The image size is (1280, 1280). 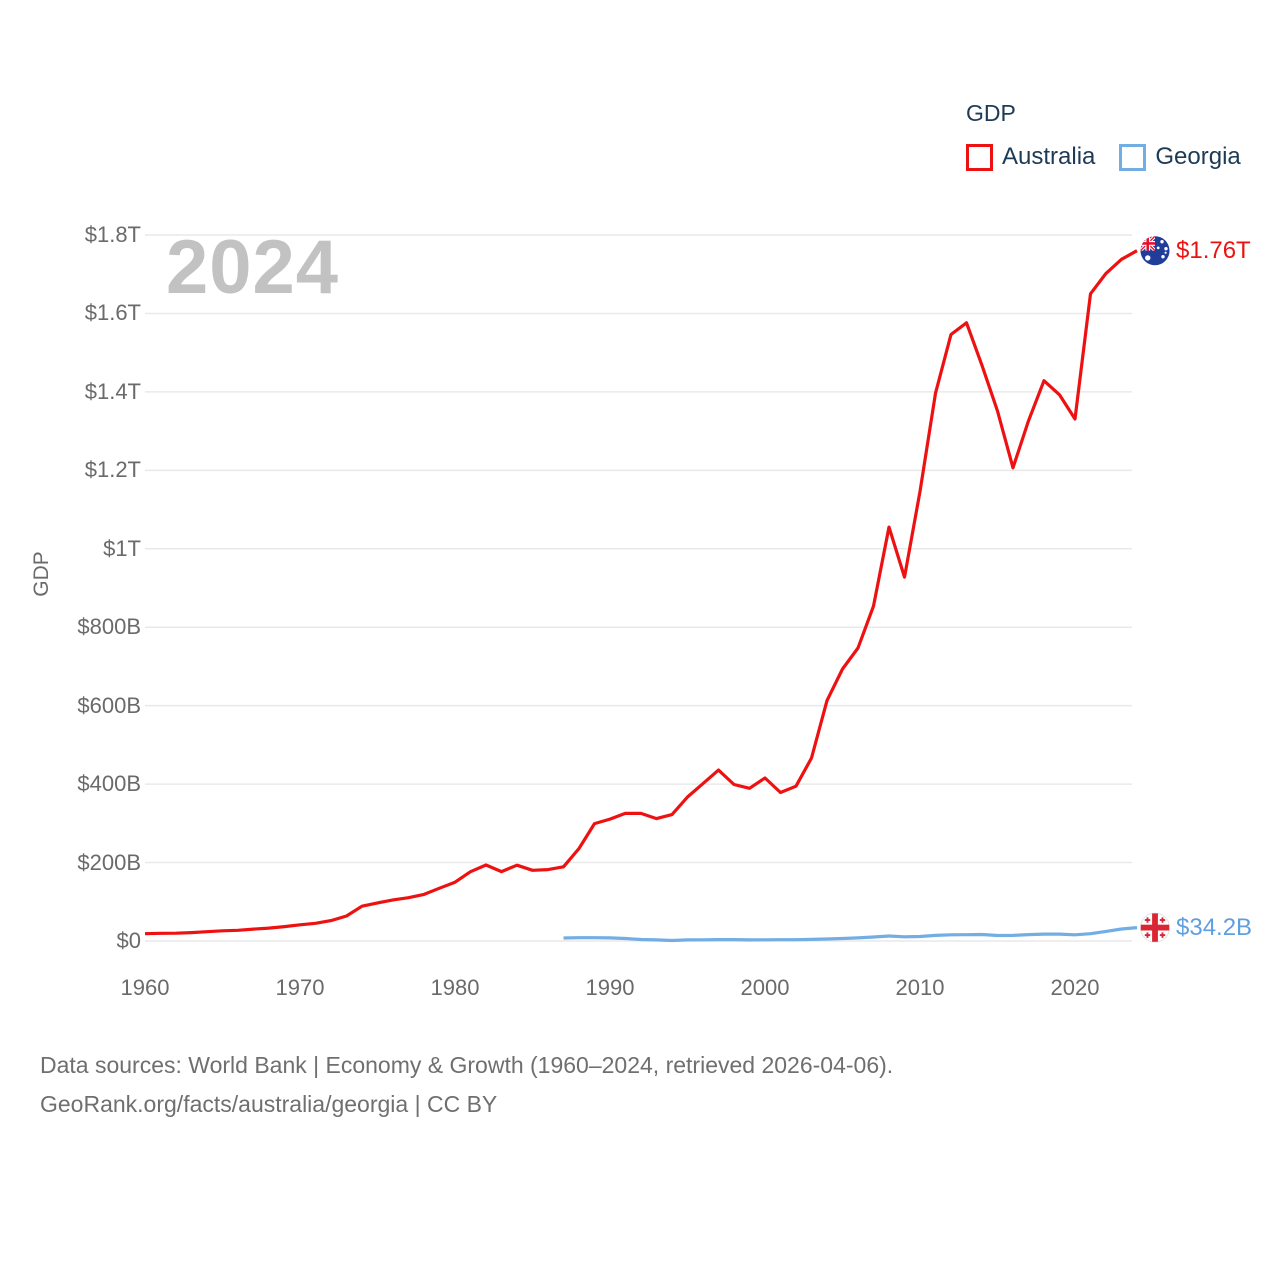 What do you see at coordinates (300, 987) in the screenshot?
I see `x-tick-label: 1970` at bounding box center [300, 987].